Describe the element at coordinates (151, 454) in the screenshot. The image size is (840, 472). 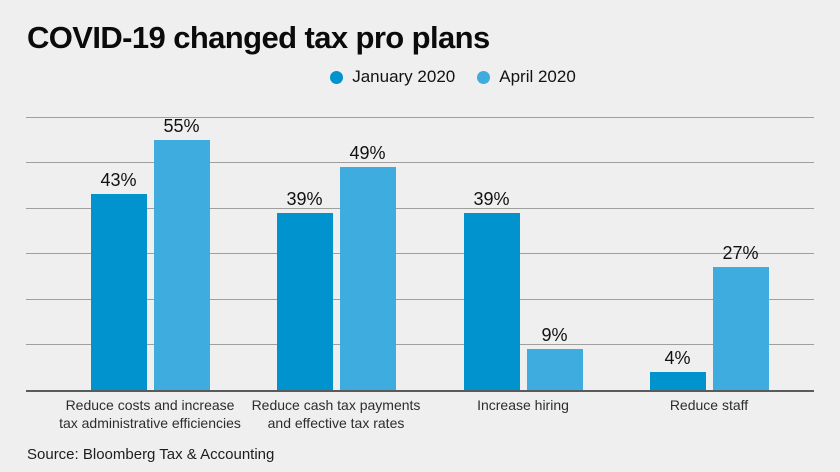
I see `source-caption: Source: Bloomberg Tax & Accounting` at that location.